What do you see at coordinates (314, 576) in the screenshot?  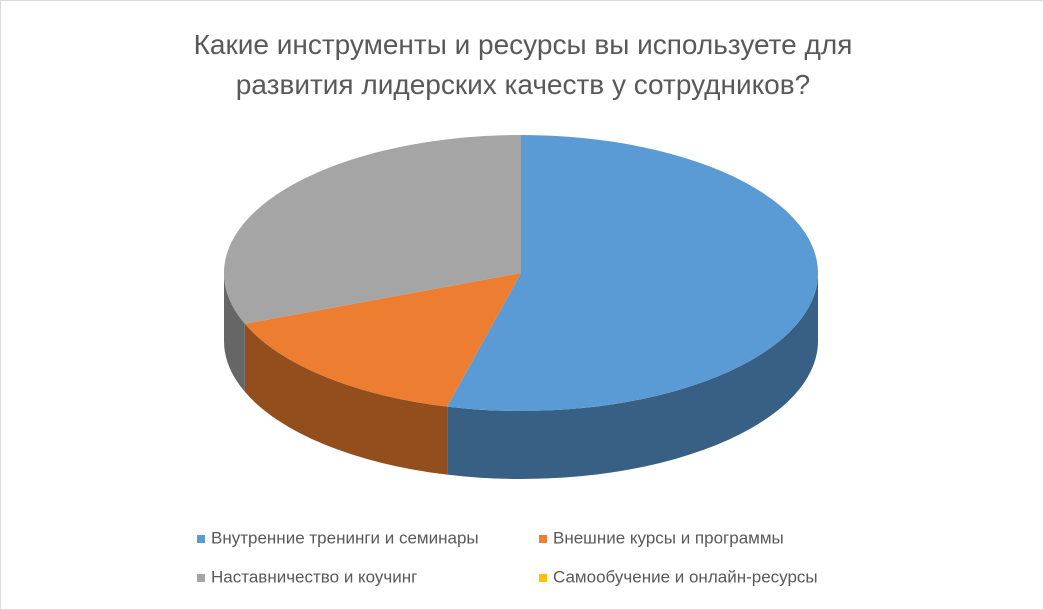 I see `legend-label: Наставничество и коучинг` at bounding box center [314, 576].